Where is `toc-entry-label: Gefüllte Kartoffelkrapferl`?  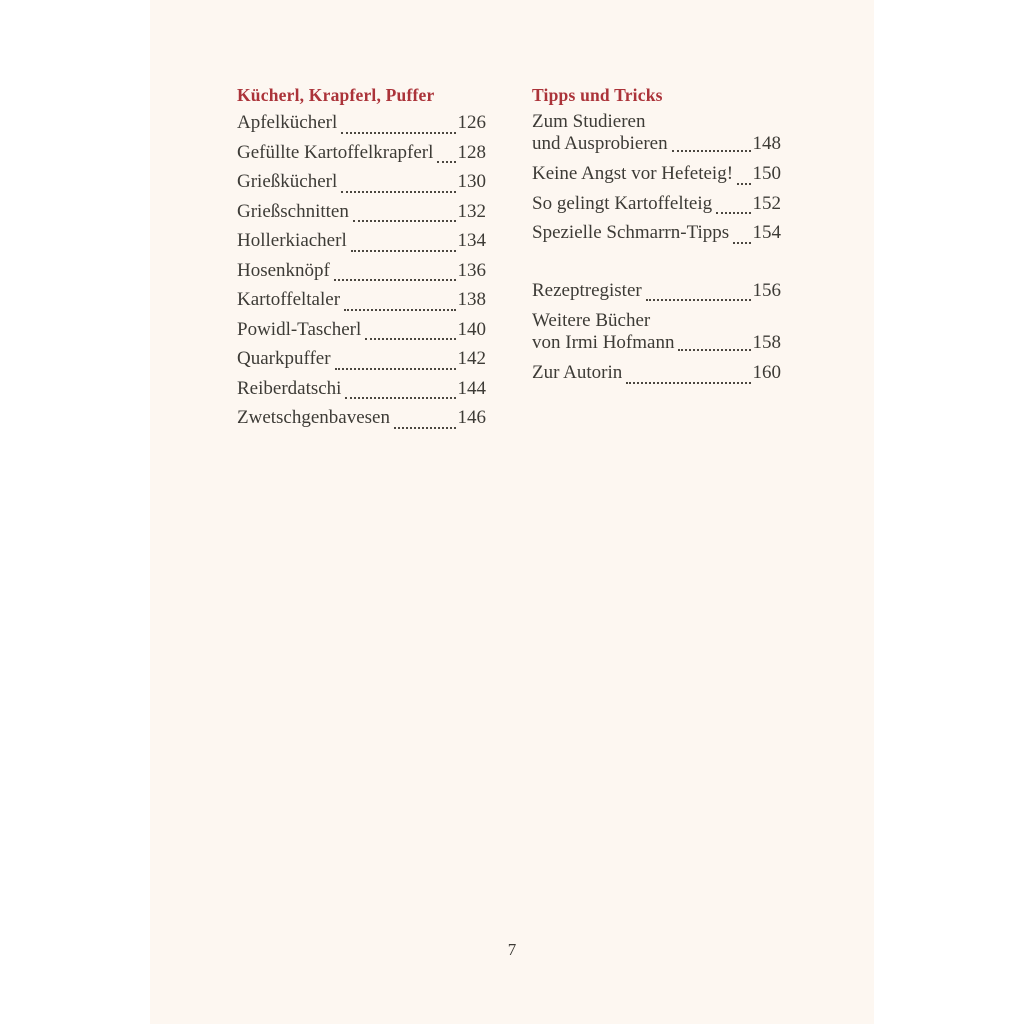
toc-entry-label: Gefüllte Kartoffelkrapferl is located at coordinates (335, 152).